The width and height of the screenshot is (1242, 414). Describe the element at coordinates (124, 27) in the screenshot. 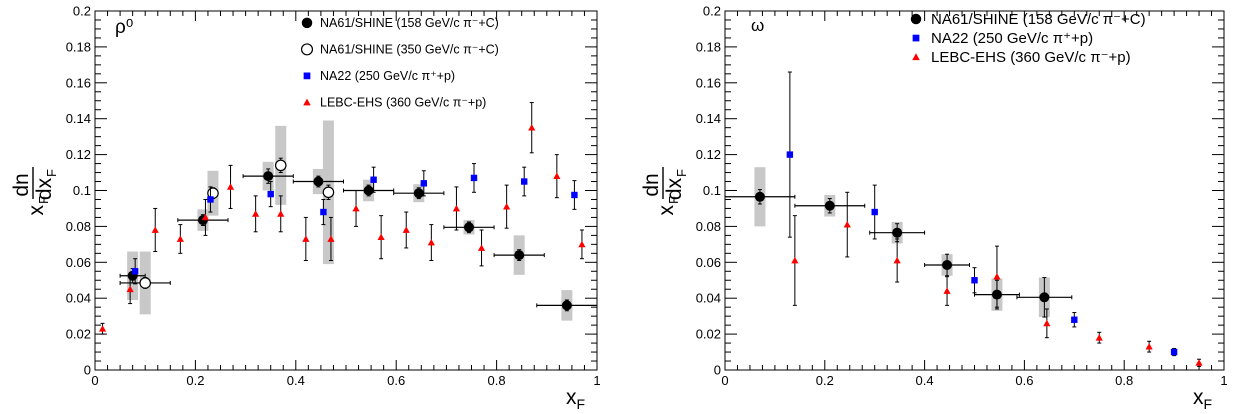

I see `panel-label: ρ⁰` at that location.